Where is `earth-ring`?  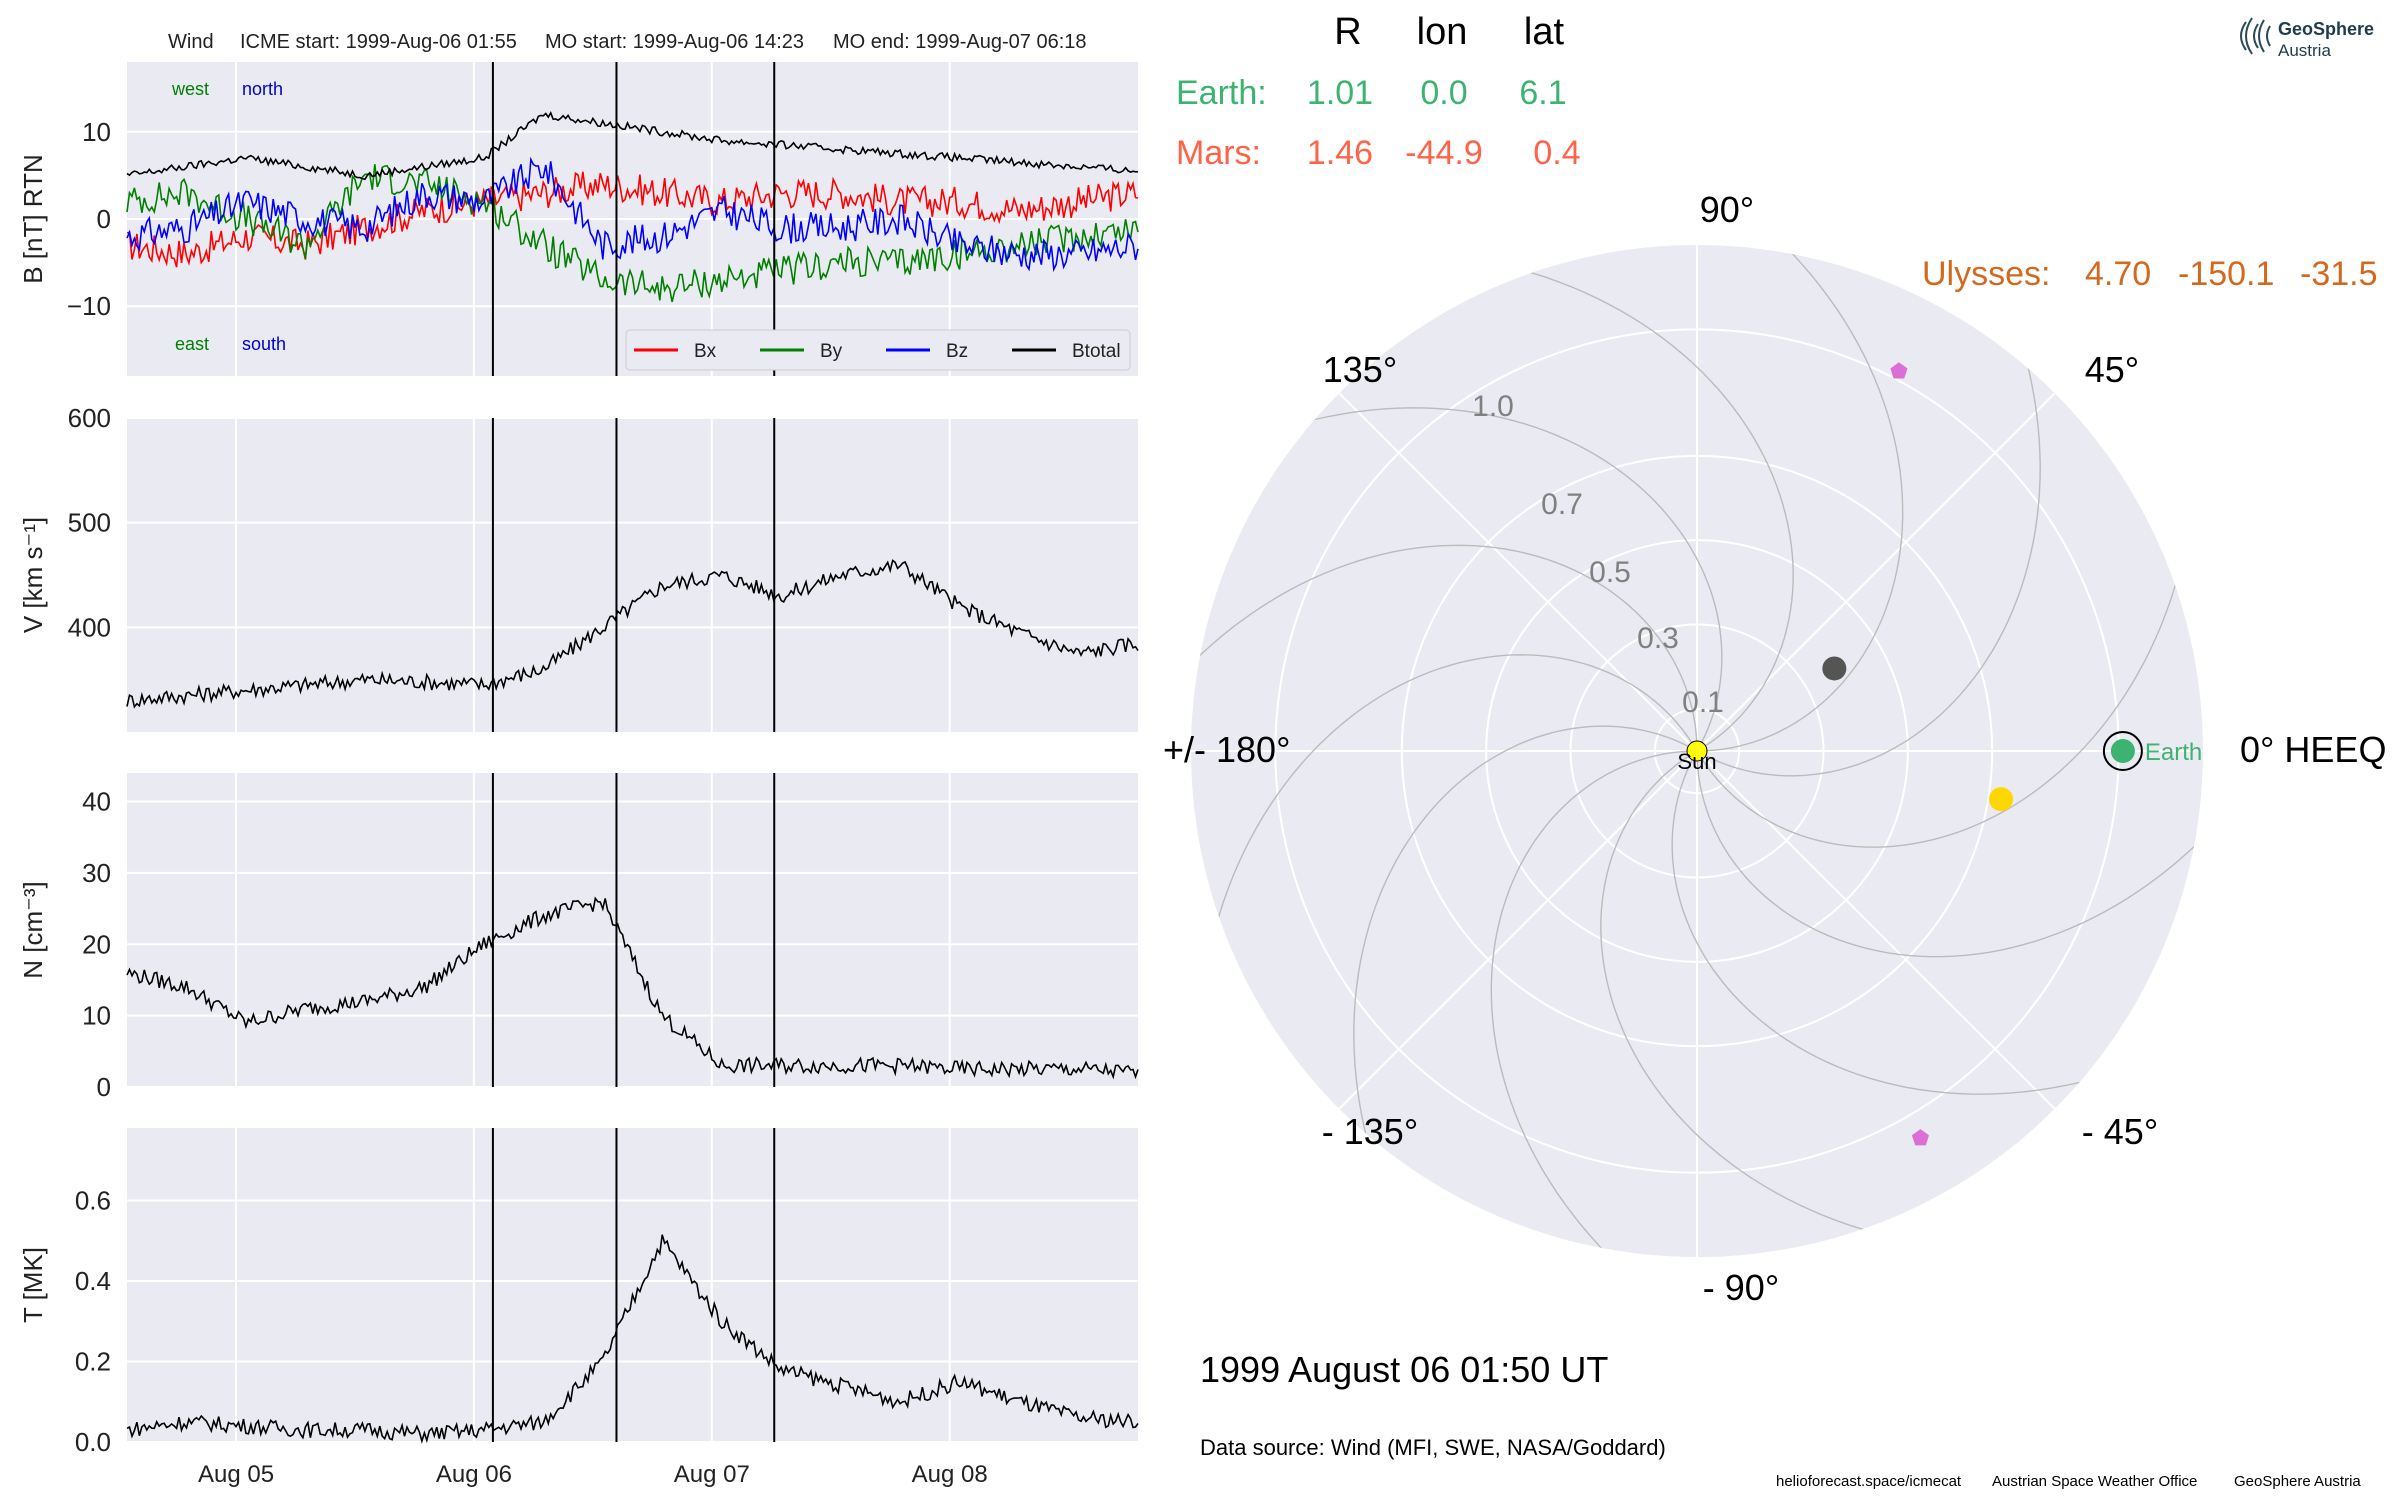
earth-ring is located at coordinates (2122, 751).